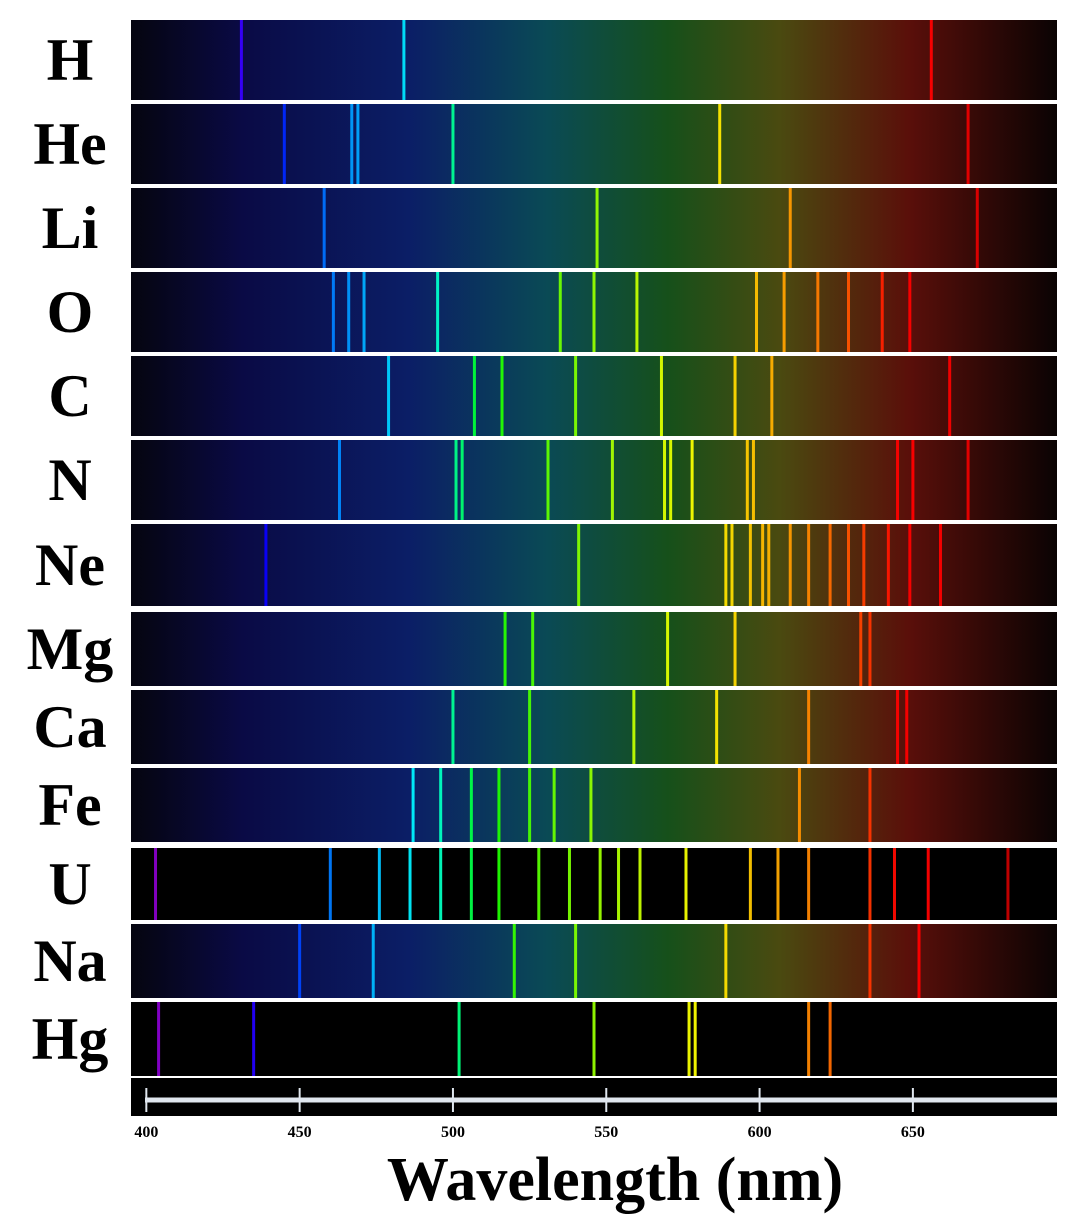  I want to click on x-tick-label: 650, so click(913, 1132).